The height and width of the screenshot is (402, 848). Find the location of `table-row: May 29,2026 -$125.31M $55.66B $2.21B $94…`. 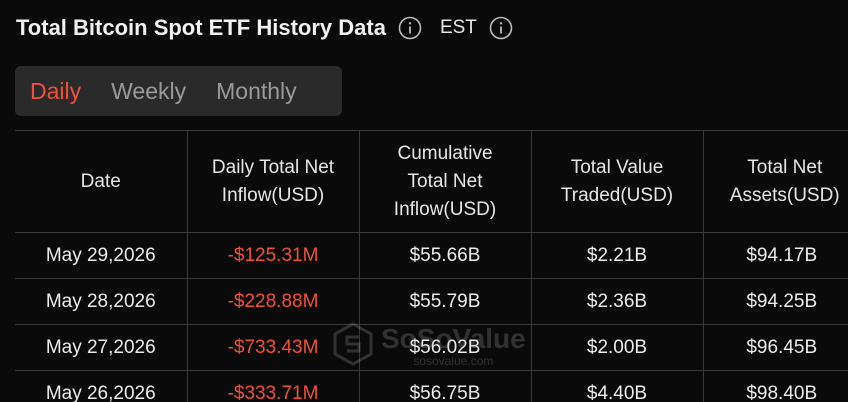

table-row: May 29,2026 -$125.31M $55.66B $2.21B $94… is located at coordinates (431, 255).